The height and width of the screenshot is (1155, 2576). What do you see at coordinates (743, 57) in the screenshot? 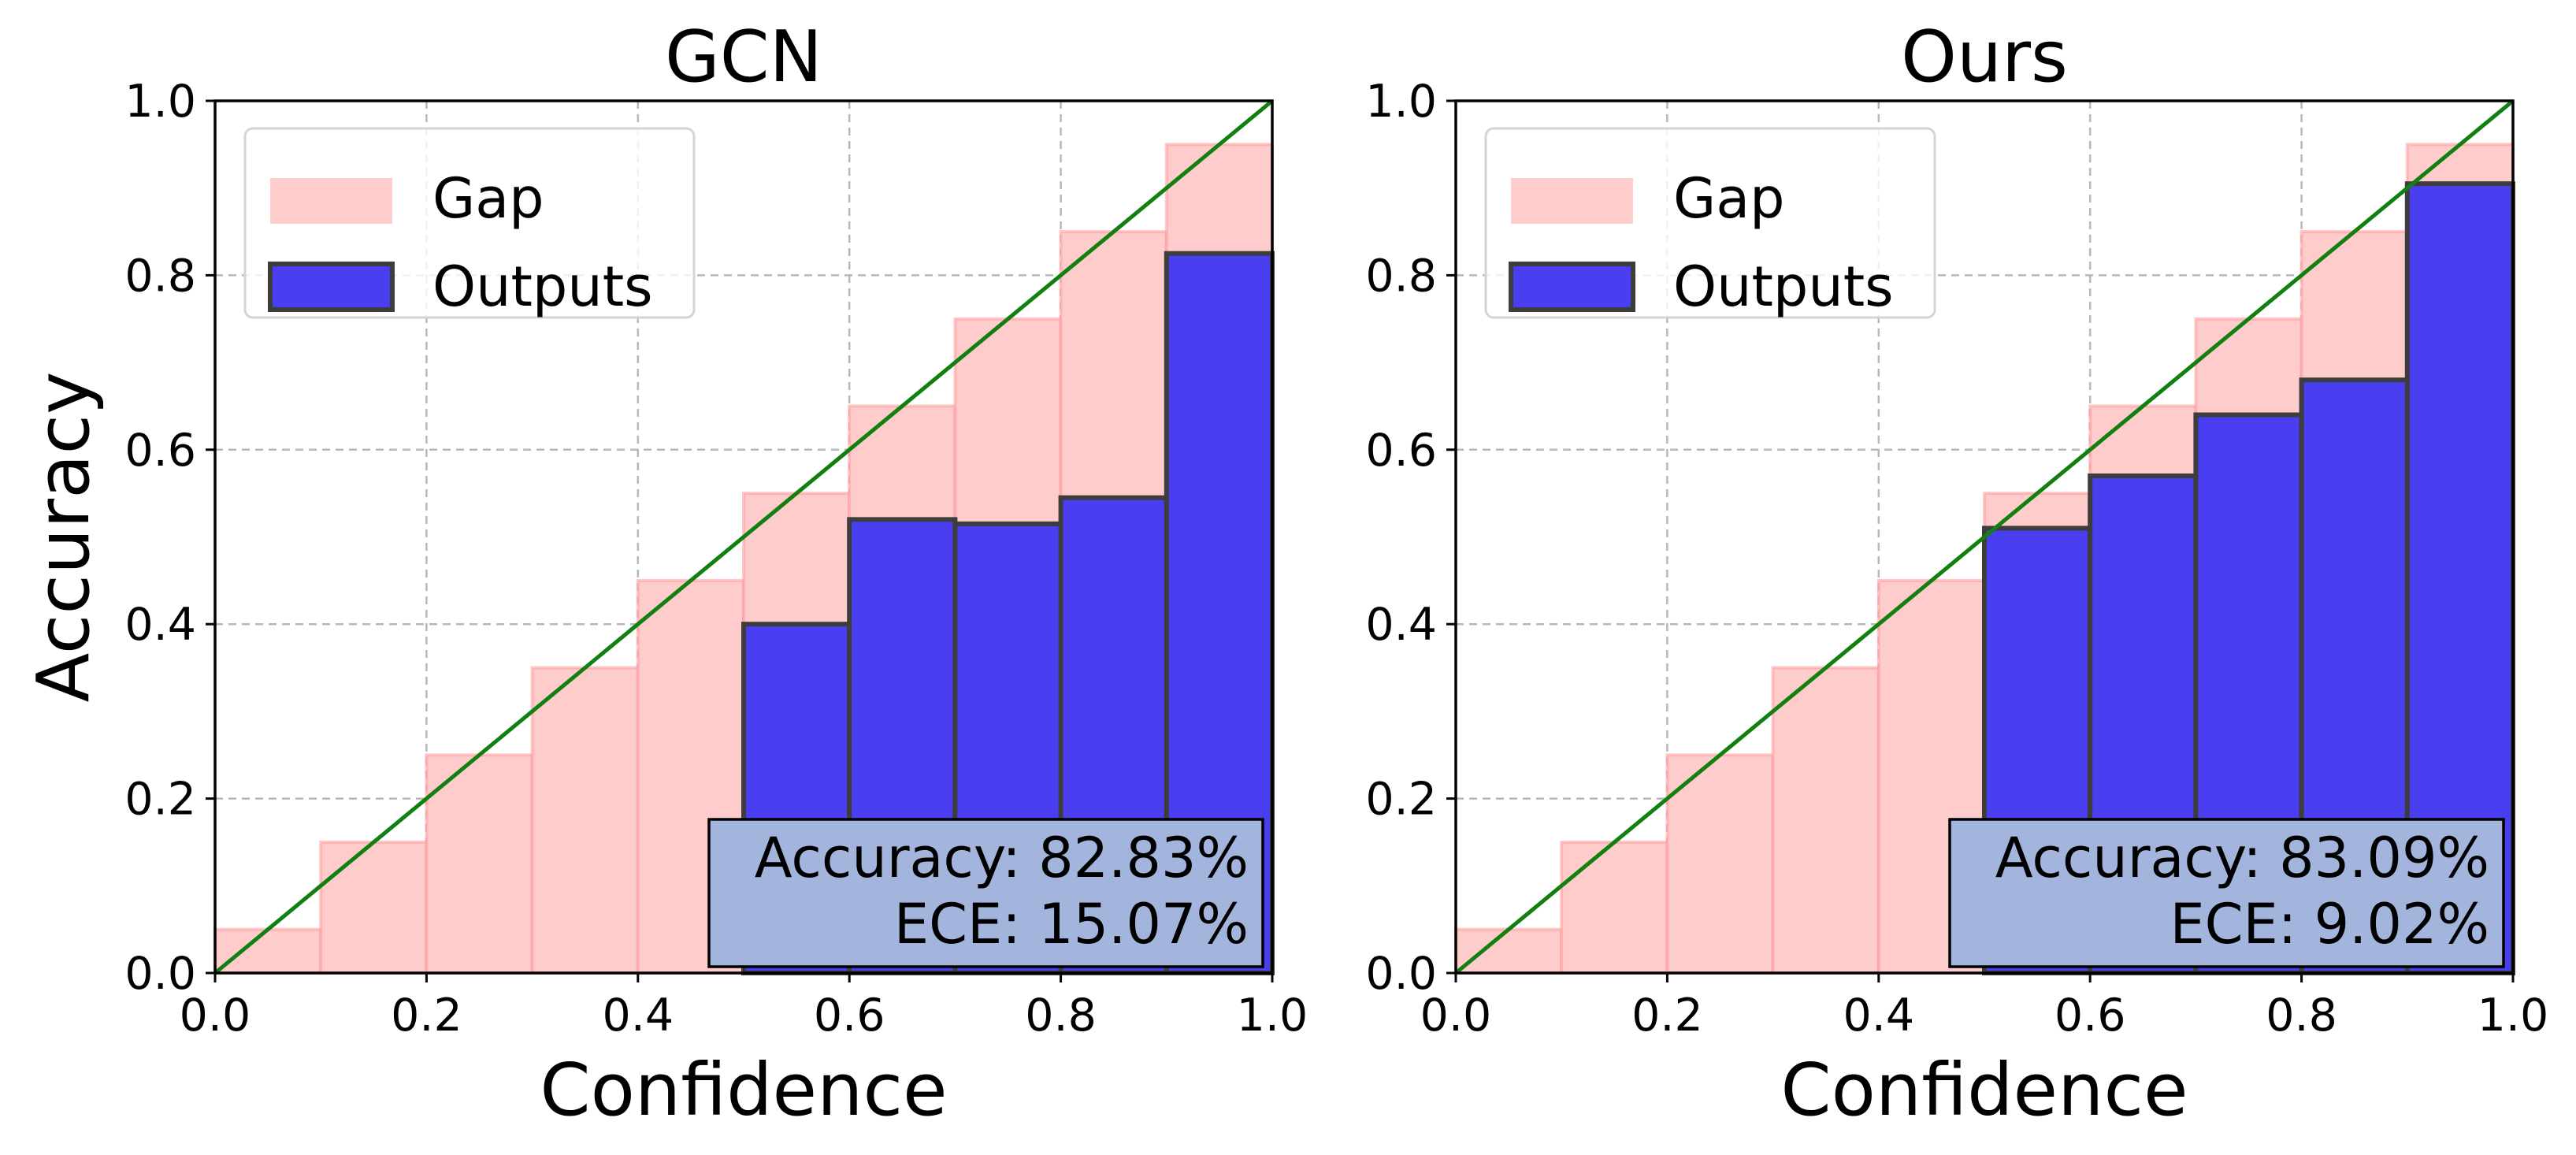
I see `chart-title: GCN` at bounding box center [743, 57].